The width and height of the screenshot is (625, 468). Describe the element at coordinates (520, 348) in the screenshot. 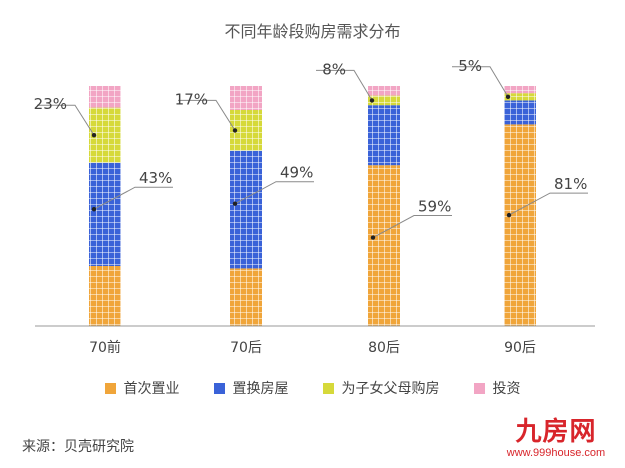

I see `x-tick-label: 90后` at that location.